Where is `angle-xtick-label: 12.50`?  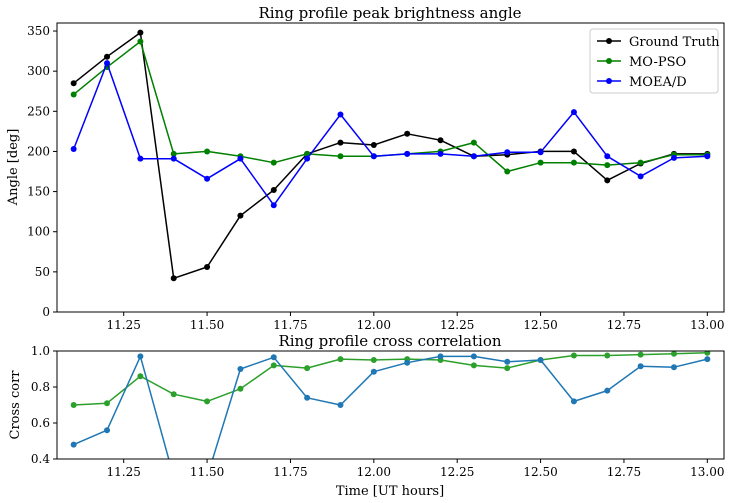
angle-xtick-label: 12.50 is located at coordinates (540, 325).